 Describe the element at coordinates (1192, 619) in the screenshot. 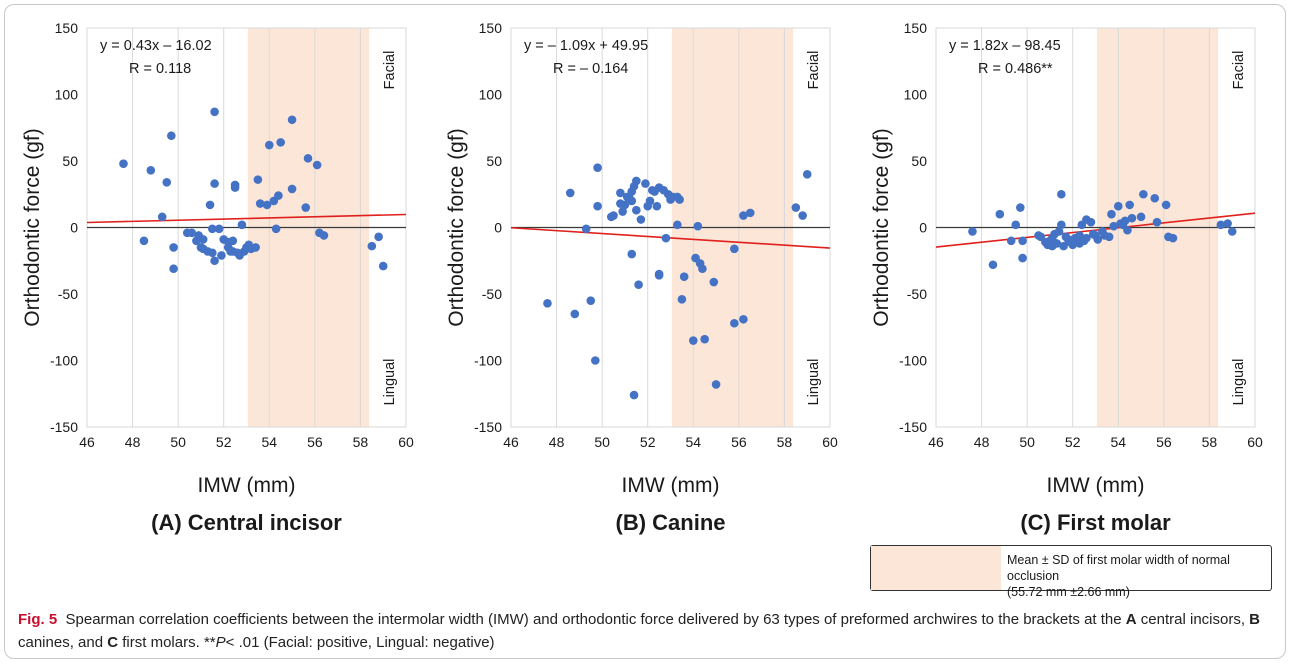

I see `caption-part2: central incisors,` at that location.